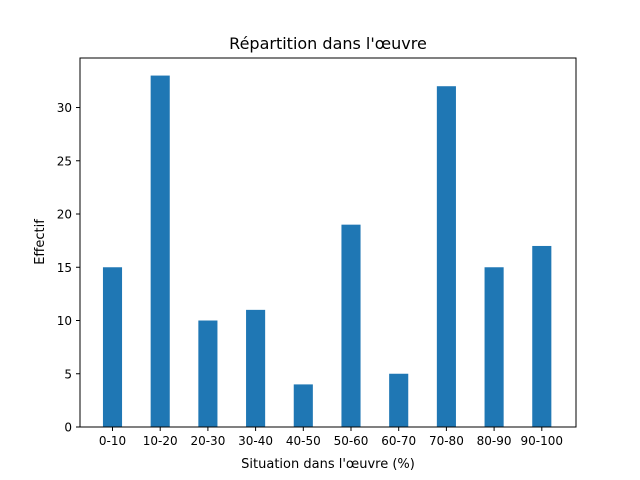  I want to click on y-tick-label: 5, so click(68, 374).